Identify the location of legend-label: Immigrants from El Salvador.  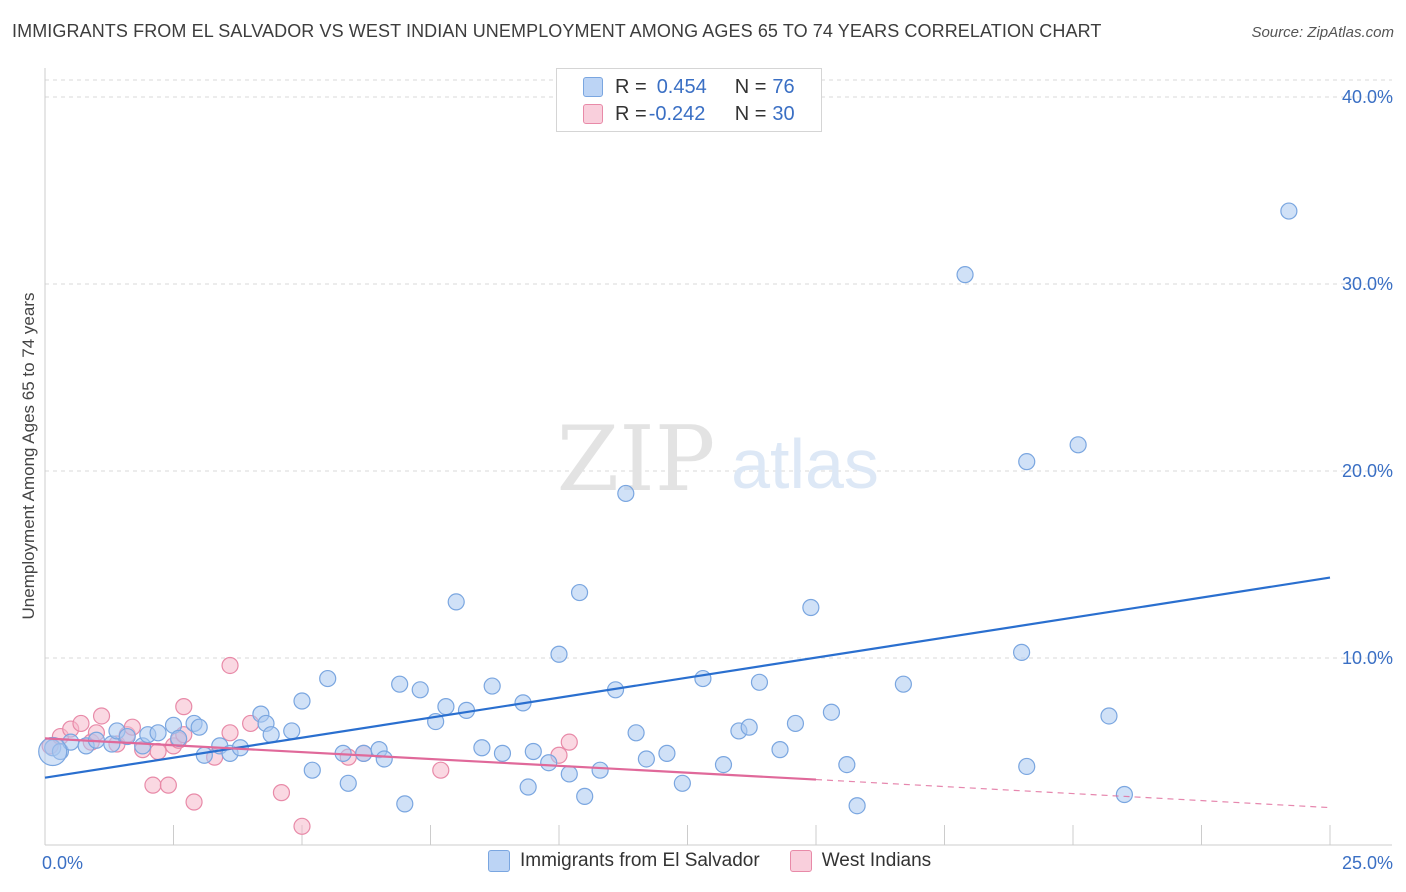
(640, 860).